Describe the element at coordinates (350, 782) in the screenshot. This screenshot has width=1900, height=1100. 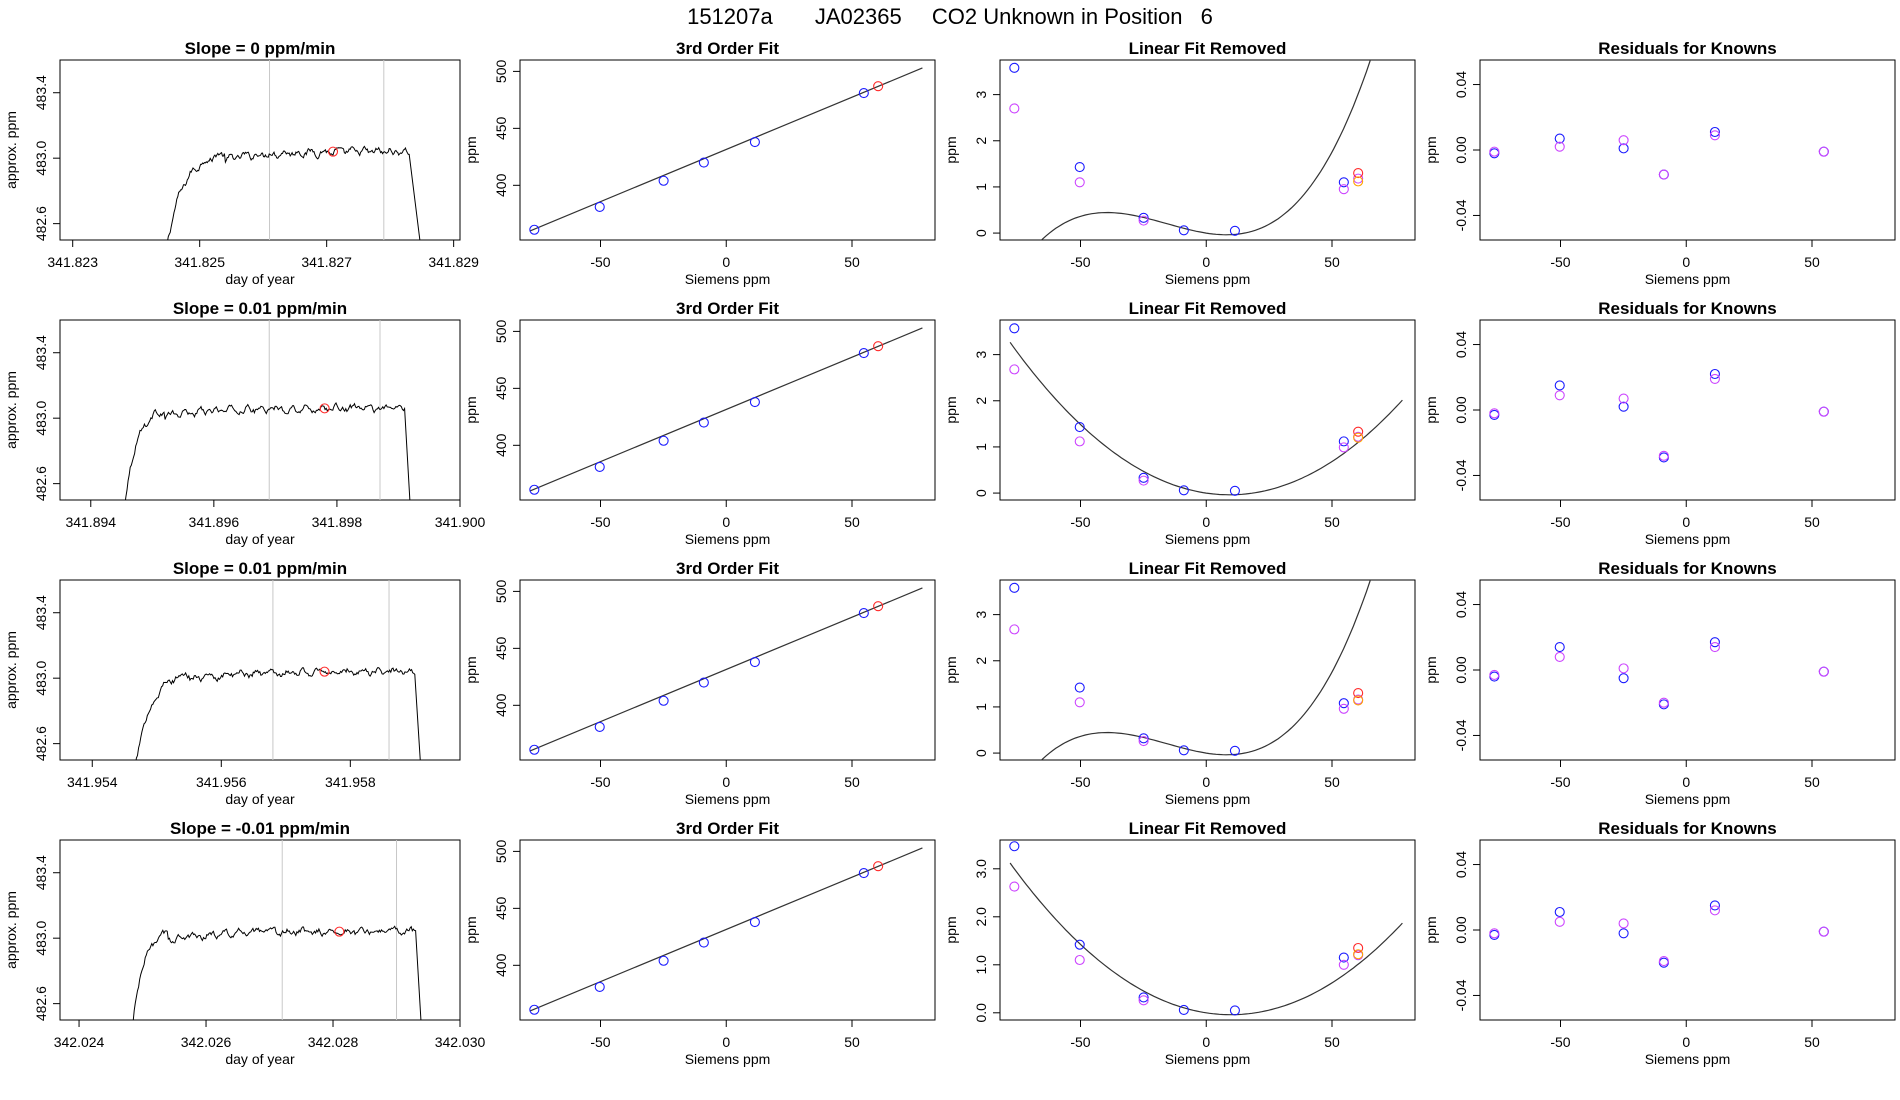
I see `x-tick-label: 341.958` at that location.